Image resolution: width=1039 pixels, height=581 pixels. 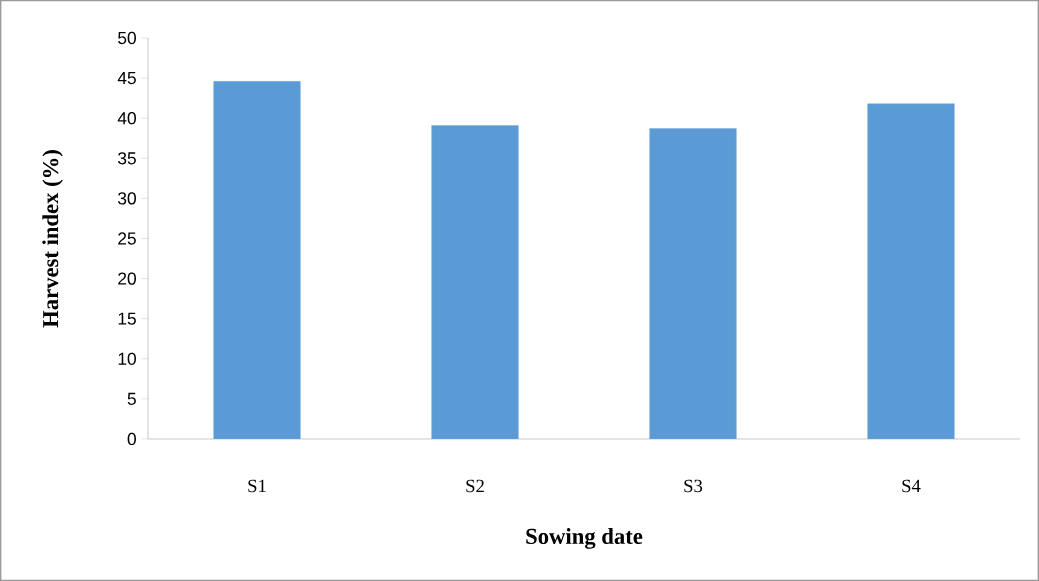 What do you see at coordinates (131, 439) in the screenshot?
I see `y-tick-label: 0` at bounding box center [131, 439].